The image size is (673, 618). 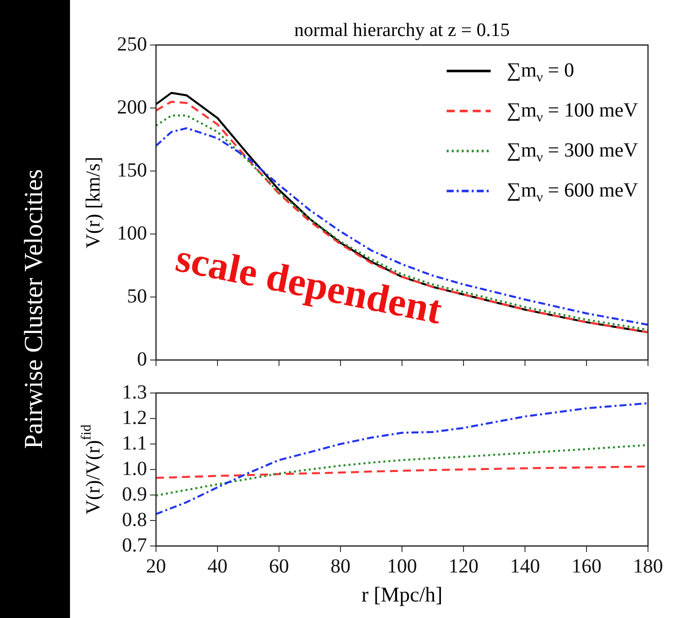 I want to click on y-axis-title: V(r) [km/s], so click(x=93, y=202).